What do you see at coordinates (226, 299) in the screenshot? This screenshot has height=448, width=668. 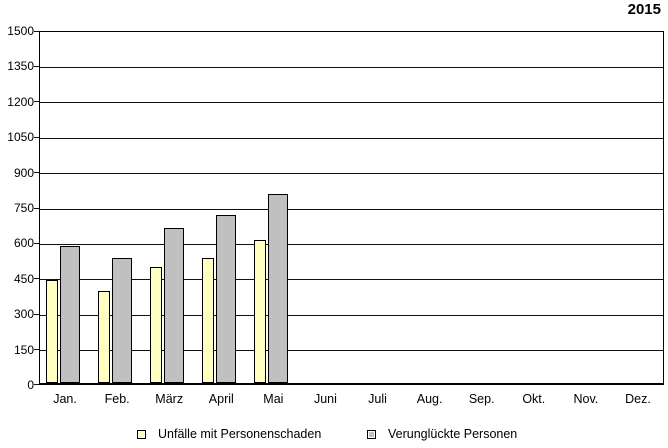 I see `bar-casualties-april` at bounding box center [226, 299].